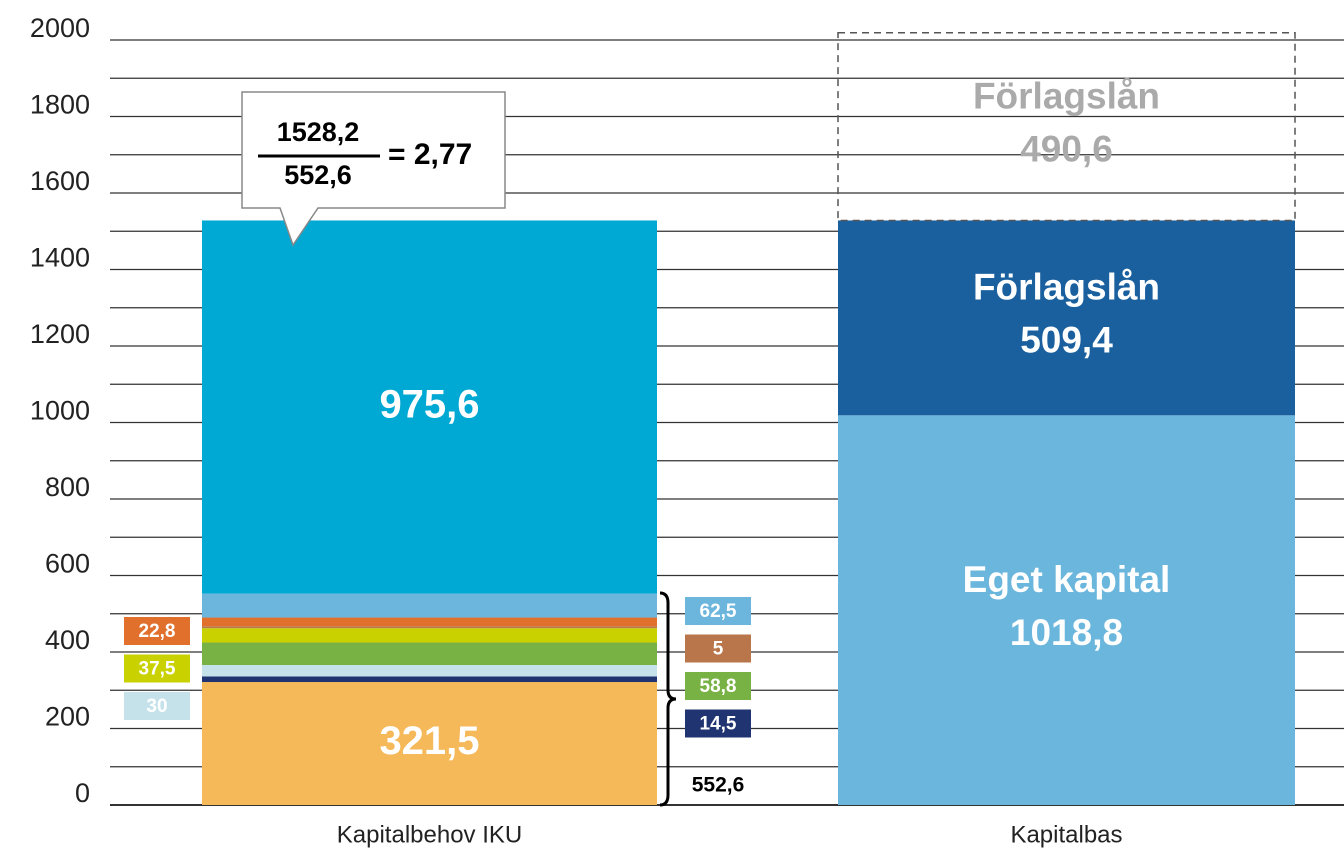  What do you see at coordinates (318, 132) in the screenshot?
I see `numerator: 1528,2` at bounding box center [318, 132].